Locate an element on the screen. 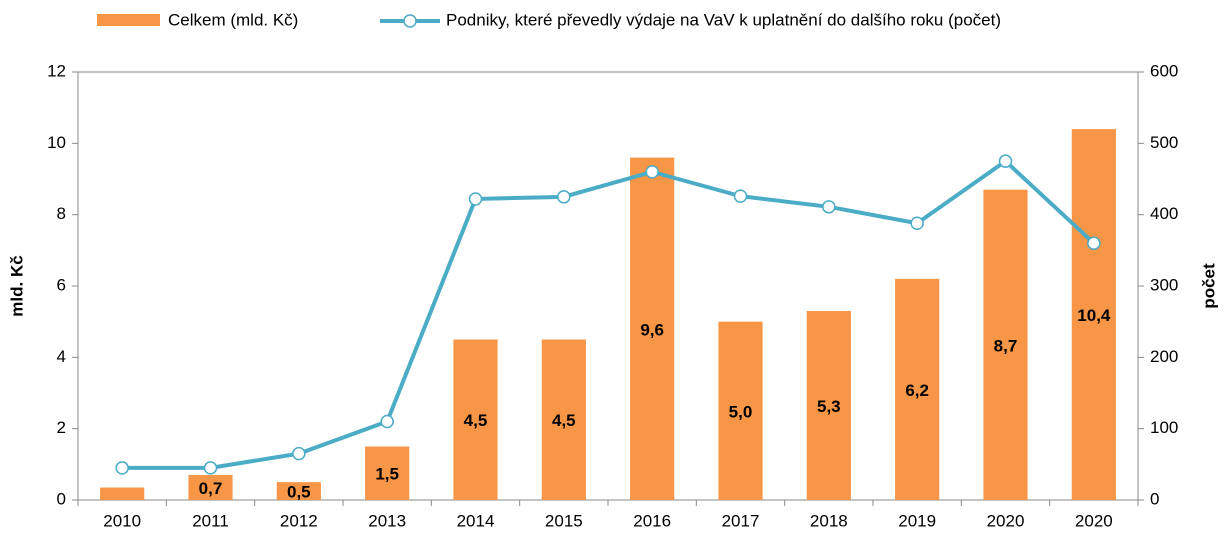 The height and width of the screenshot is (533, 1226). x-tick-label: 2019 is located at coordinates (917, 520).